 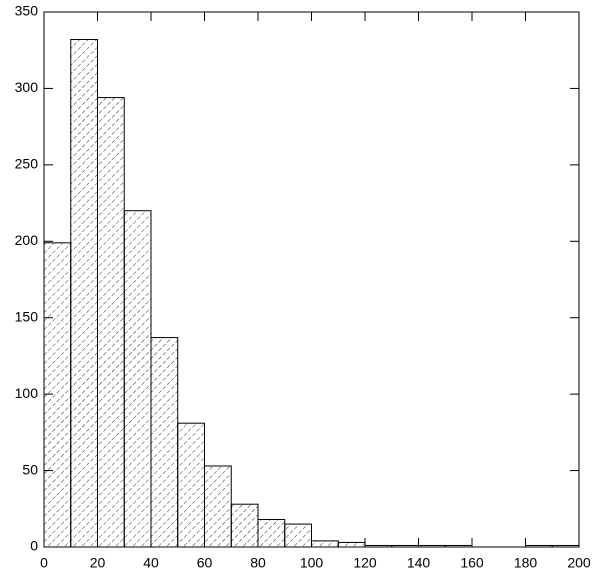 What do you see at coordinates (34, 546) in the screenshot?
I see `y-tick-label: 0` at bounding box center [34, 546].